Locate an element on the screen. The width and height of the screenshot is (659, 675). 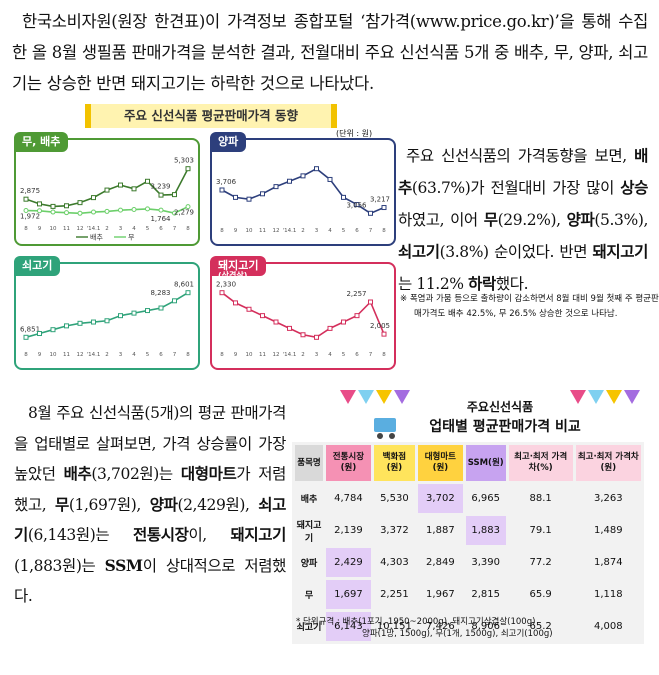
table-cell: 3,263 is located at coordinates (608, 498).